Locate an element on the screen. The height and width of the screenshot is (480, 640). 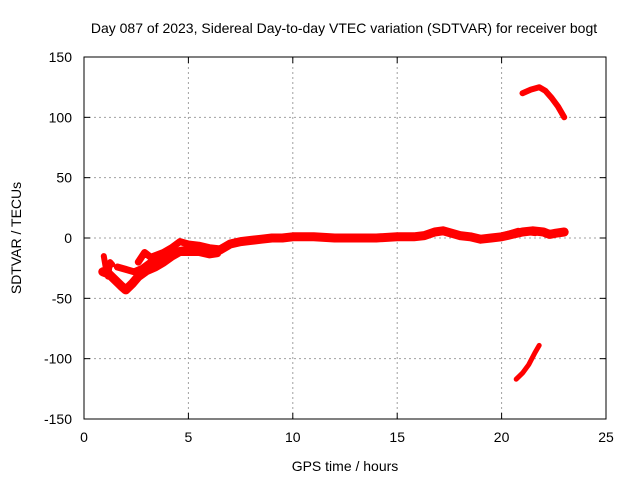
x-tick-label: 10 is located at coordinates (293, 437).